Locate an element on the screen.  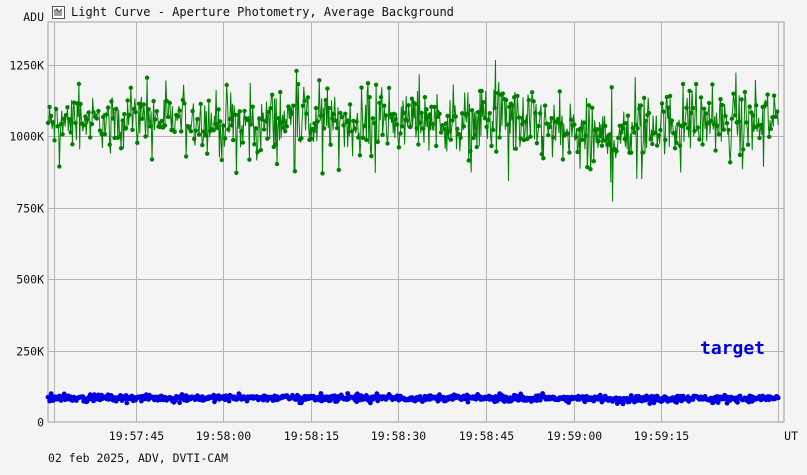
y-tick-label: 750K is located at coordinates (30, 209).